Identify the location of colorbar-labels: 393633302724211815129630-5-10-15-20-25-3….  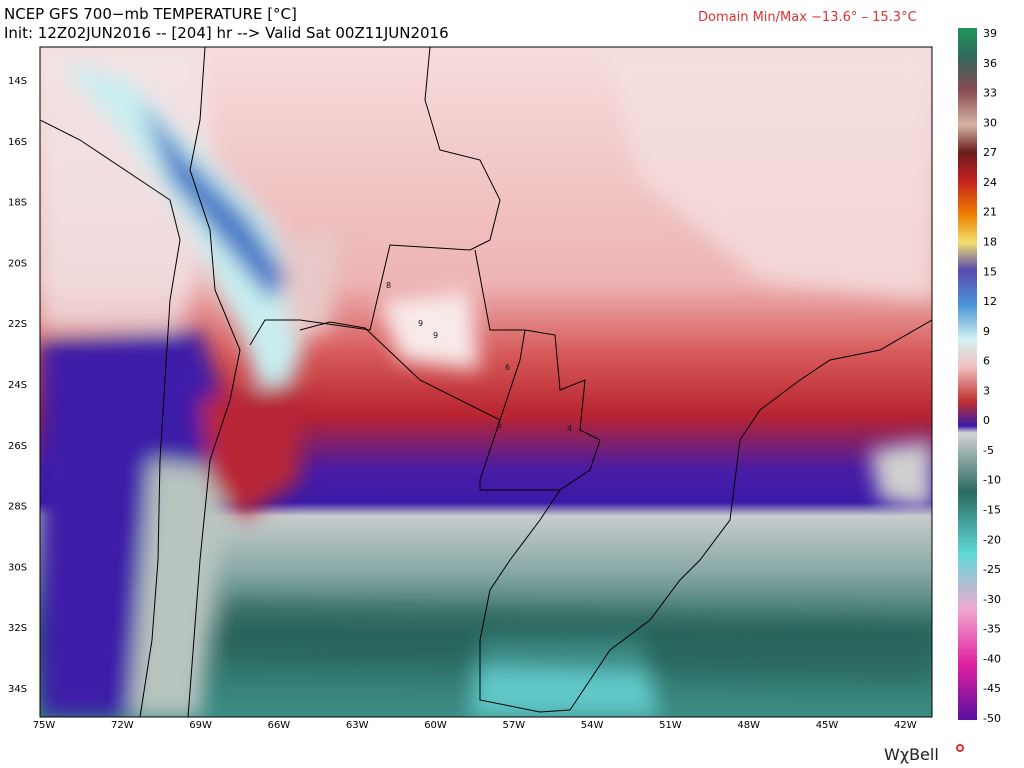
(992, 376).